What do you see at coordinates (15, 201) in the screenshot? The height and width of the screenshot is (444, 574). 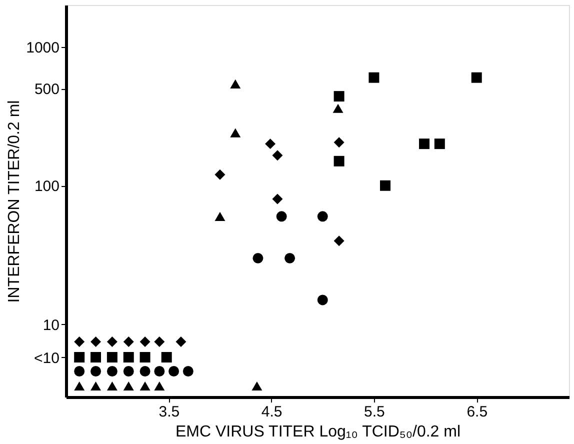 I see `y-axis-title: INTERFERON TITER/0.2 ml` at bounding box center [15, 201].